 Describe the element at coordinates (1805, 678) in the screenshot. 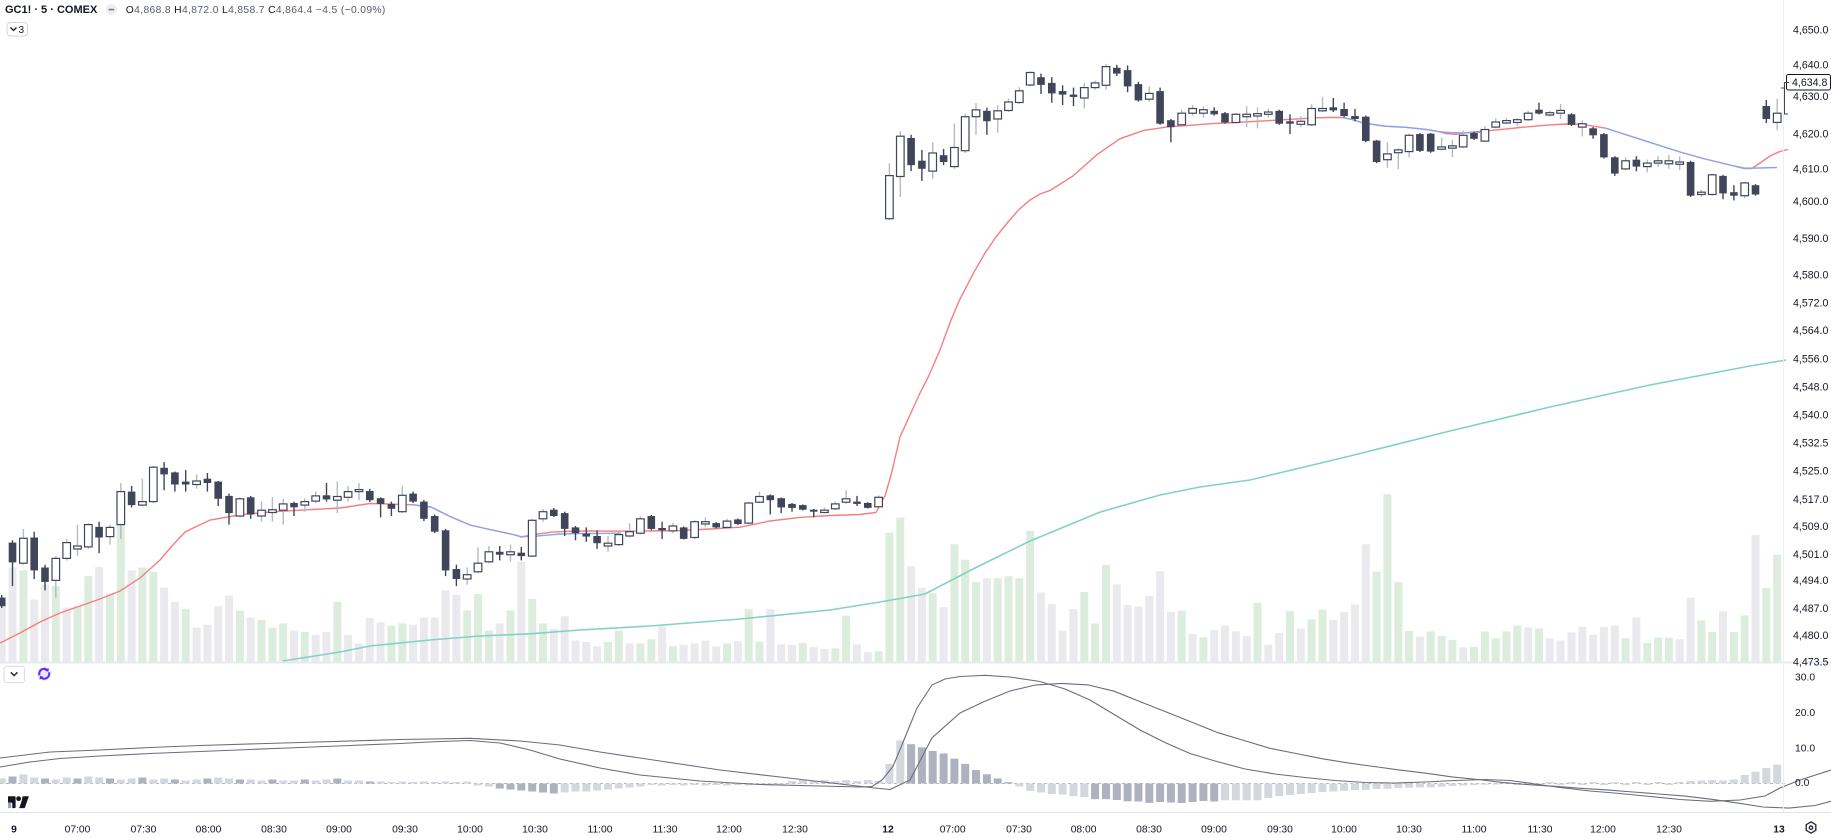

I see `svg-text: 30.0` at that location.